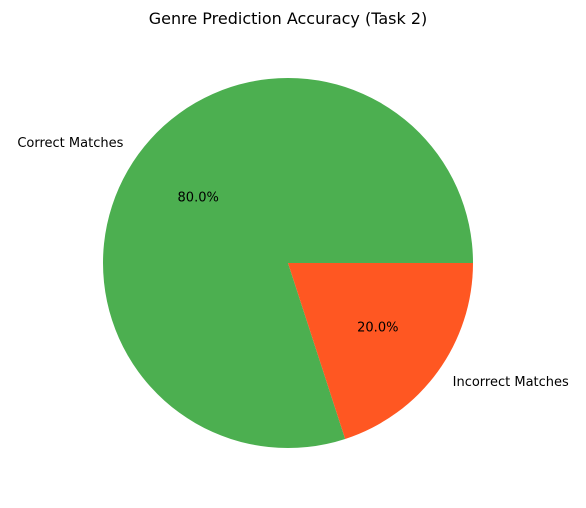 Image resolution: width=586 pixels, height=508 pixels. I want to click on slice-percent-1: 20.0%, so click(377, 328).